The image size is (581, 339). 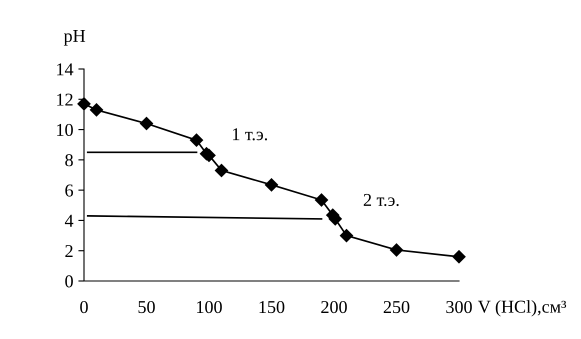 I want to click on y-axis-title: pH, so click(x=75, y=38).